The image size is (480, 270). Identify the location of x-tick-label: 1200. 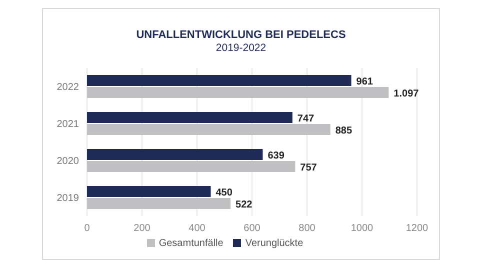
(417, 228).